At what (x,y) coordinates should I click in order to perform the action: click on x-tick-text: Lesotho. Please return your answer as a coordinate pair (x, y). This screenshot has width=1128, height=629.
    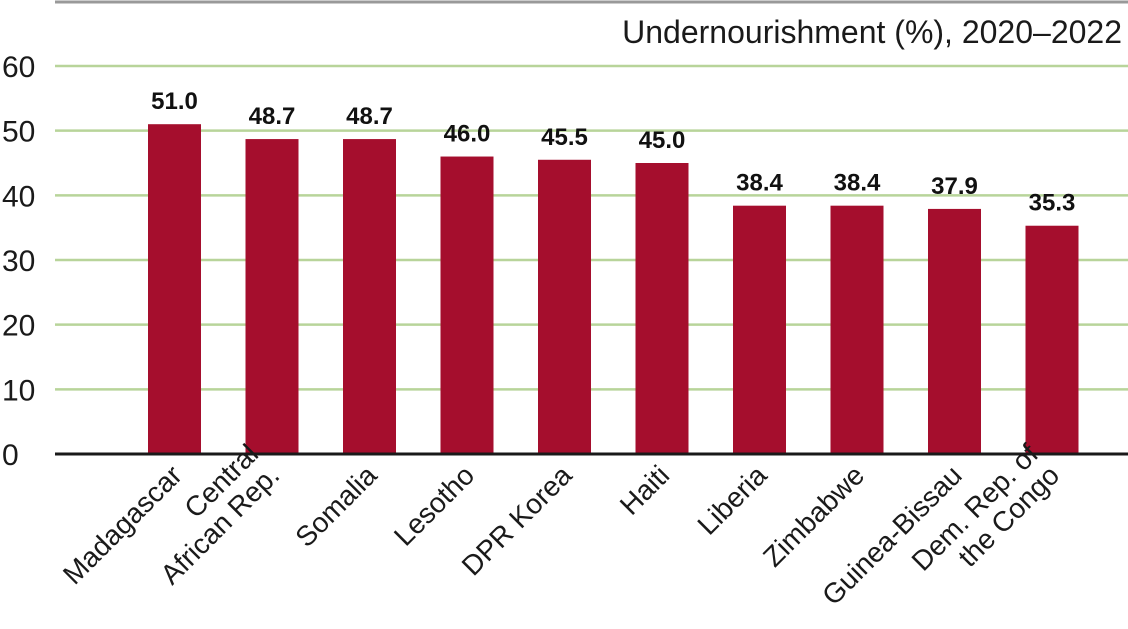
    Looking at the image, I should click on (434, 505).